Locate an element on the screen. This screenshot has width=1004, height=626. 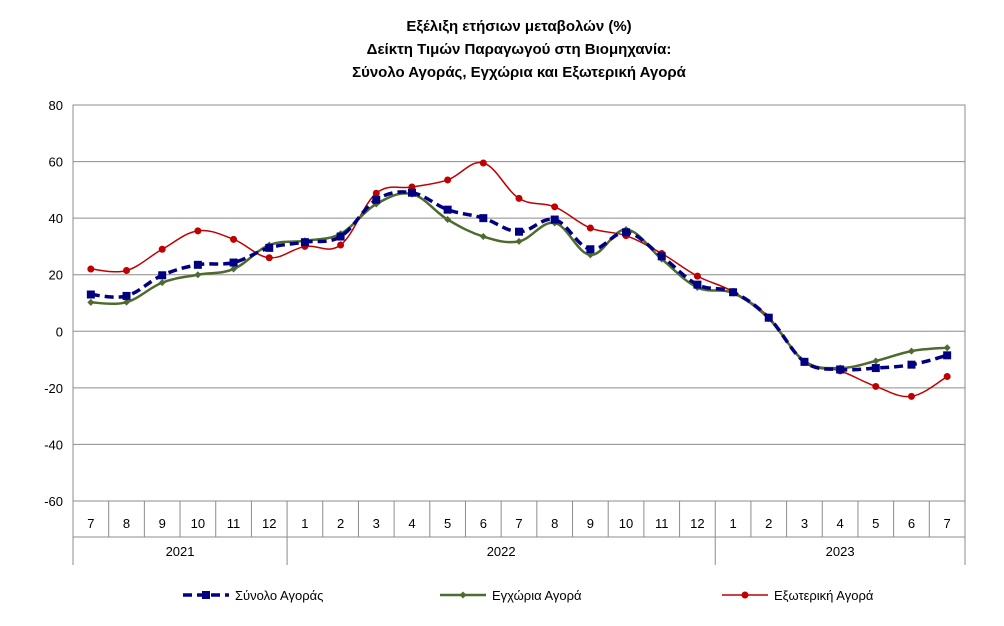
y-tick-label: 20 is located at coordinates (56, 275).